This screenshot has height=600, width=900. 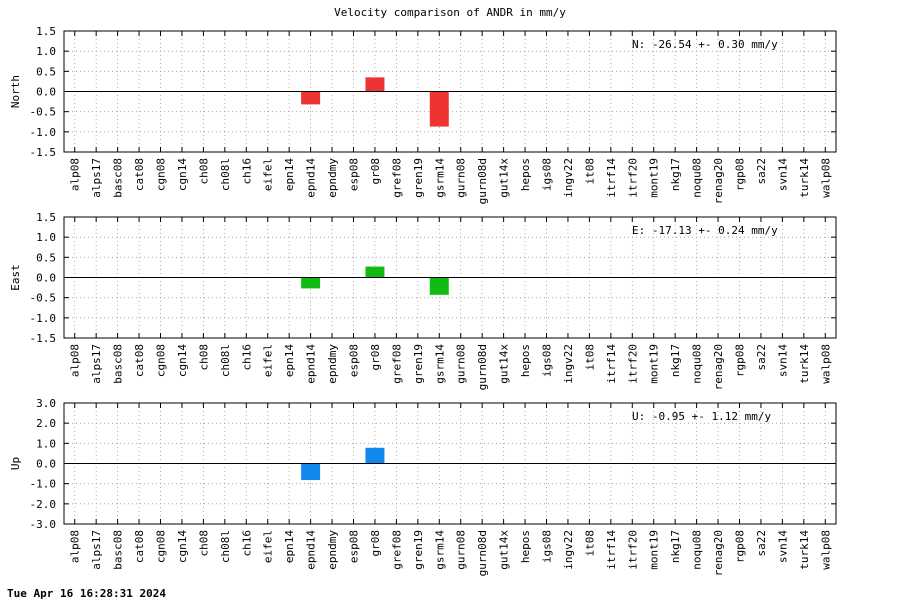 What do you see at coordinates (761, 543) in the screenshot?
I see `x-tick-label: sa22` at bounding box center [761, 543].